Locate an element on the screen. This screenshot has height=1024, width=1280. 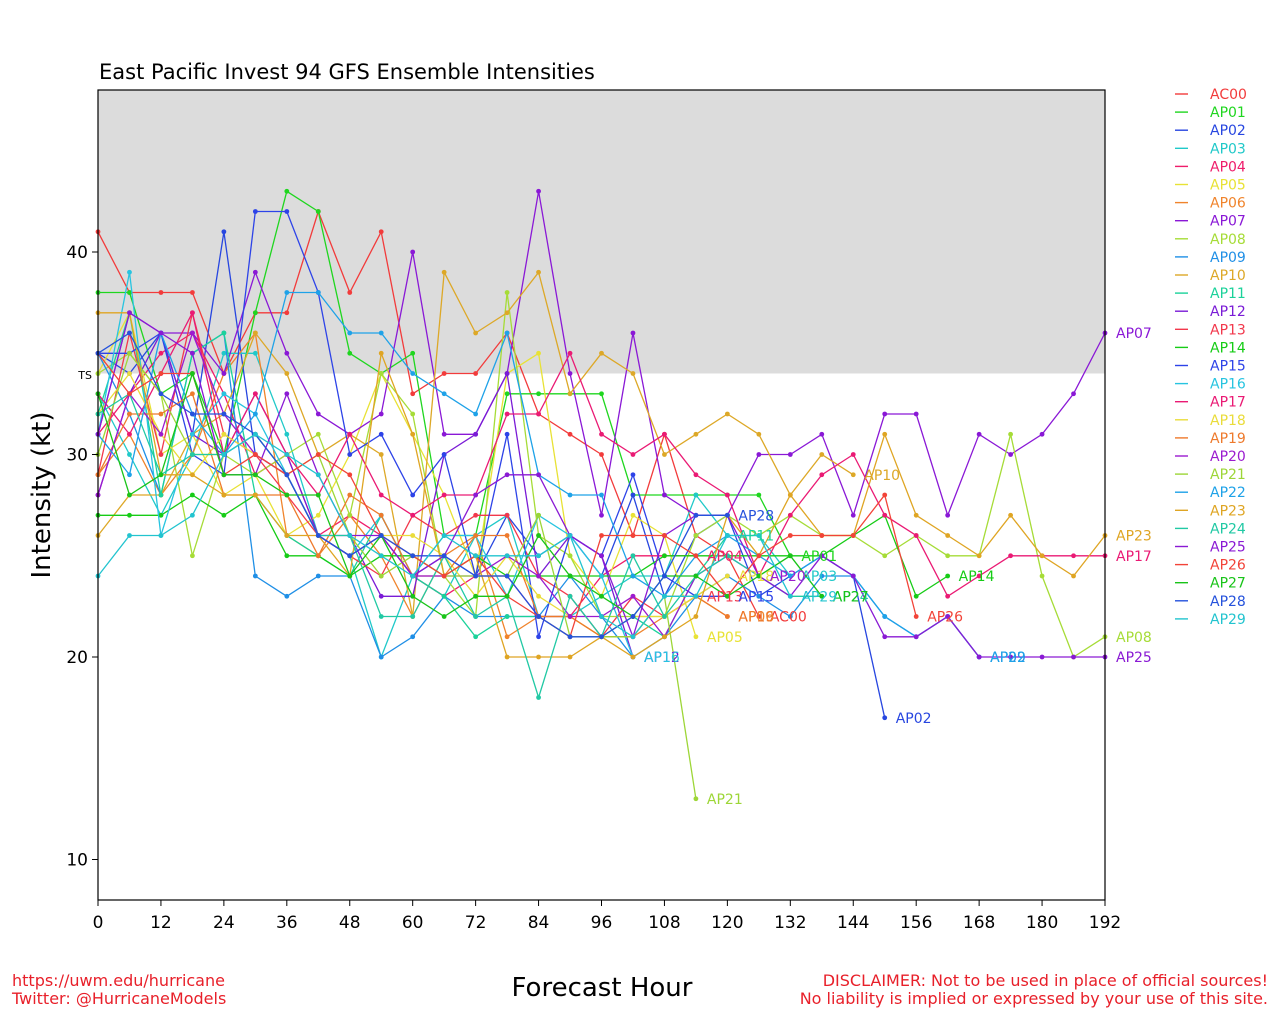
legend-item-ap13: AP13 is located at coordinates (1210, 330).